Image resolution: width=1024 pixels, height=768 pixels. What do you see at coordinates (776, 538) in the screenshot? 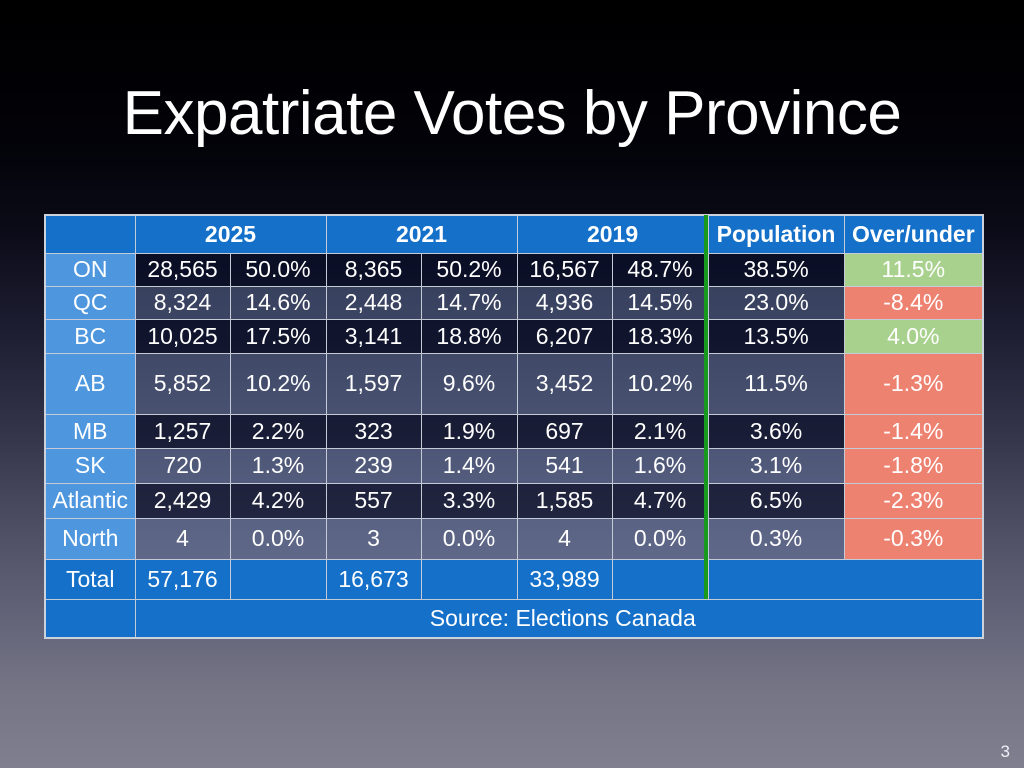
I see `cell-population-share: 0.3%` at bounding box center [776, 538].